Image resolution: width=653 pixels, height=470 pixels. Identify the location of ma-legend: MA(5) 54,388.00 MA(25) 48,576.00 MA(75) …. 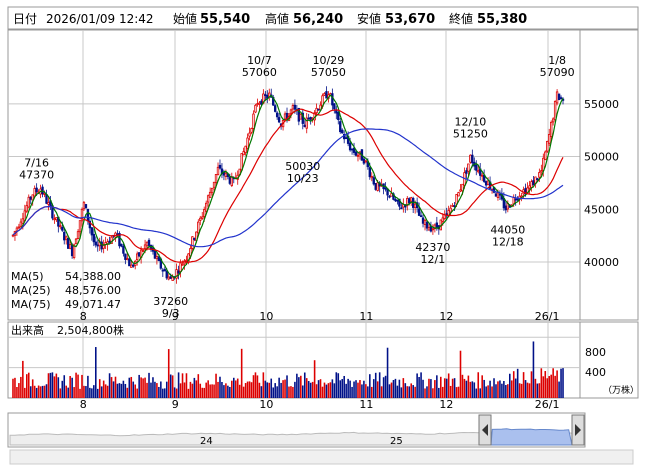
(66, 290).